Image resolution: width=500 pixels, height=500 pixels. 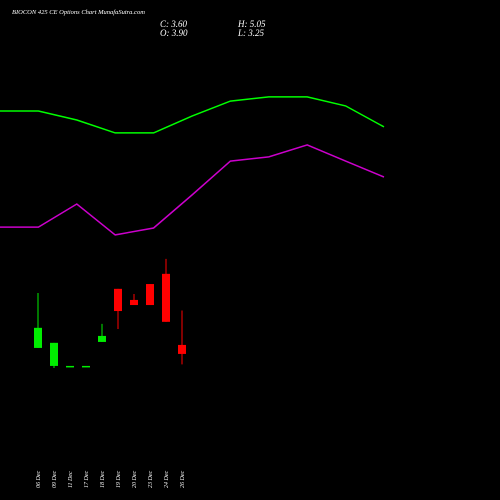 I want to click on close-info: C: 3.60, so click(x=174, y=24).